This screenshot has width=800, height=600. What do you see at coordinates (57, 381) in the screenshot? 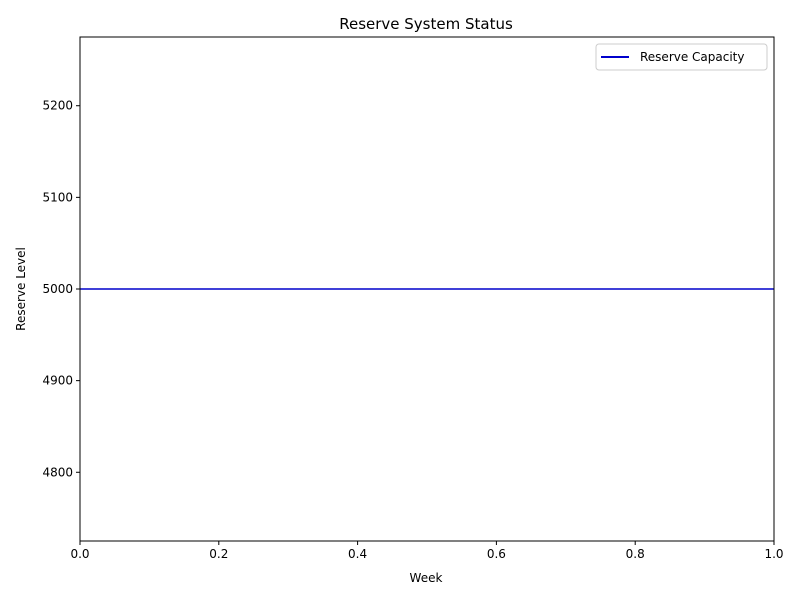
I see `y-tick-label: 4900` at bounding box center [57, 381].